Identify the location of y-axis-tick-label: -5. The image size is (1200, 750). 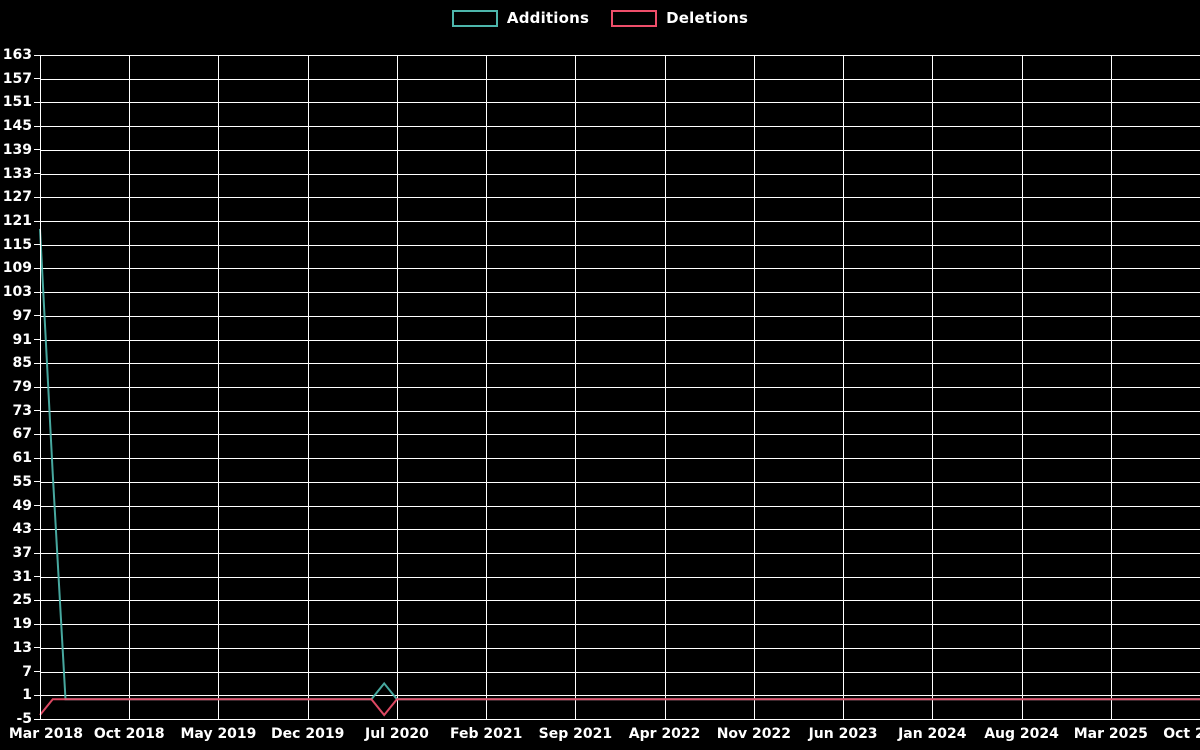
(24, 719).